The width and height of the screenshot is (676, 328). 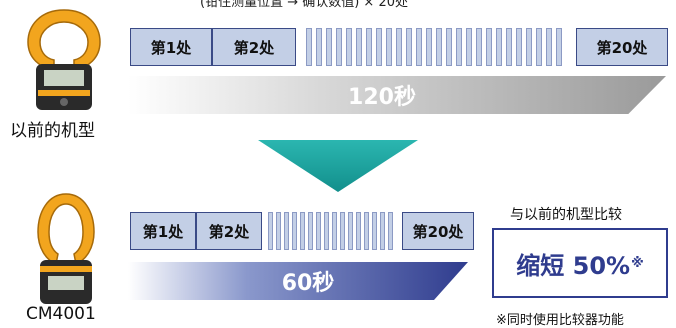 I want to click on comparison-title: 与以前的机型比较, so click(x=566, y=215).